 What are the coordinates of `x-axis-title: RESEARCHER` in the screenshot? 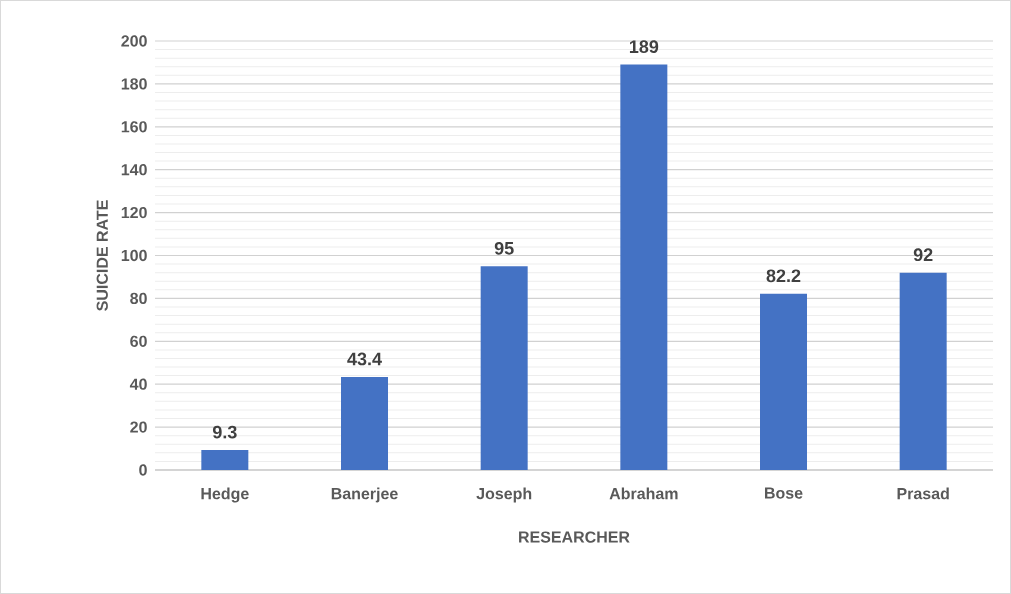 It's located at (574, 537).